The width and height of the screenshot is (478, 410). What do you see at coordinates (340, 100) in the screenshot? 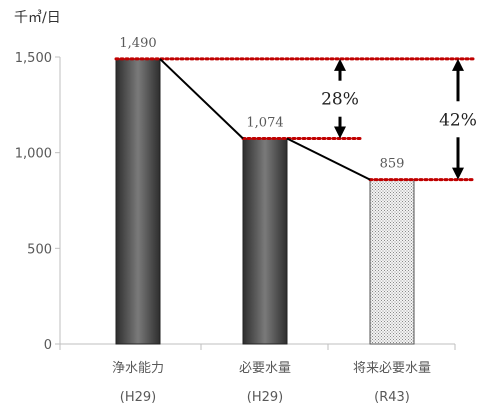
I see `annotation-label: 28%` at bounding box center [340, 100].